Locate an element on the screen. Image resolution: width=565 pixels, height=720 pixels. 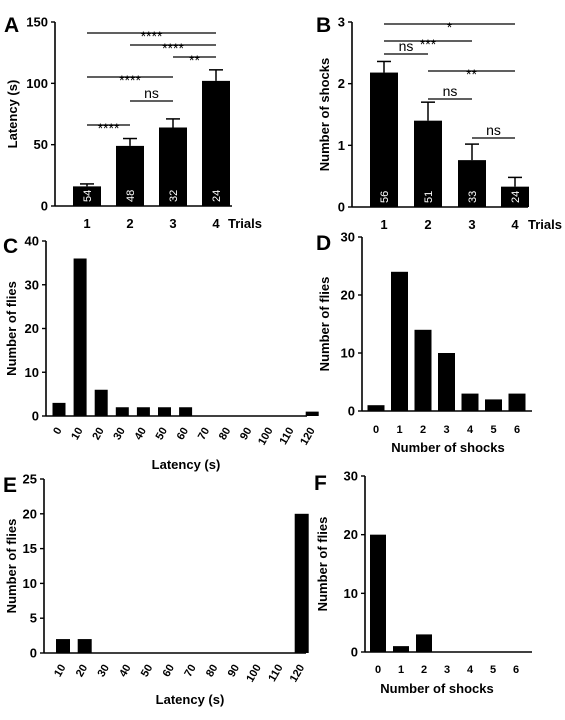
y-axis-label-e: Number of flies is located at coordinates (11, 566).